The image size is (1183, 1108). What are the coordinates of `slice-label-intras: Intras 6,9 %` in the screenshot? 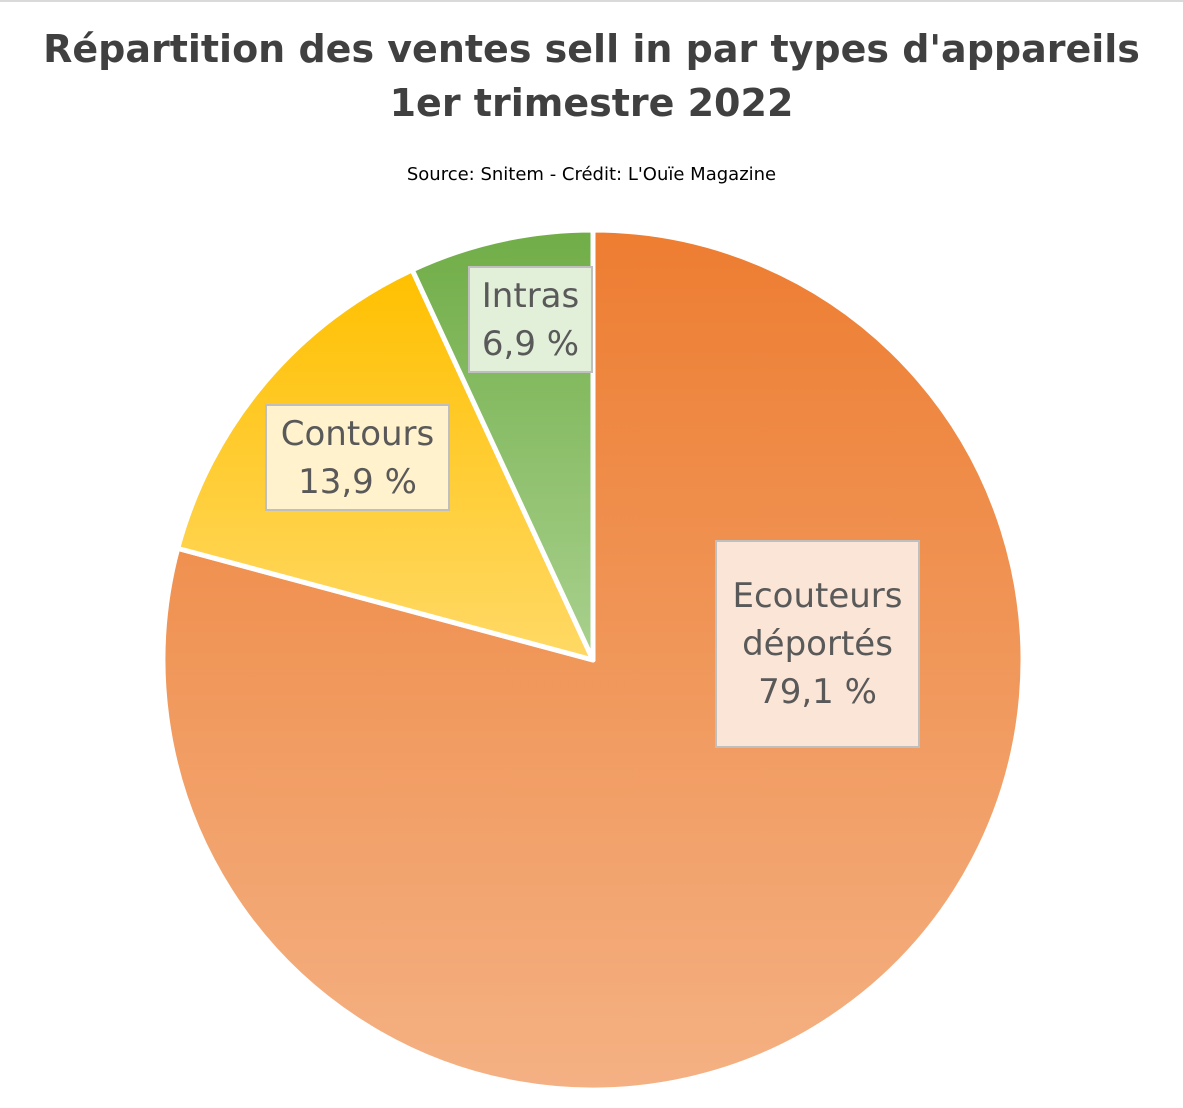 It's located at (530, 319).